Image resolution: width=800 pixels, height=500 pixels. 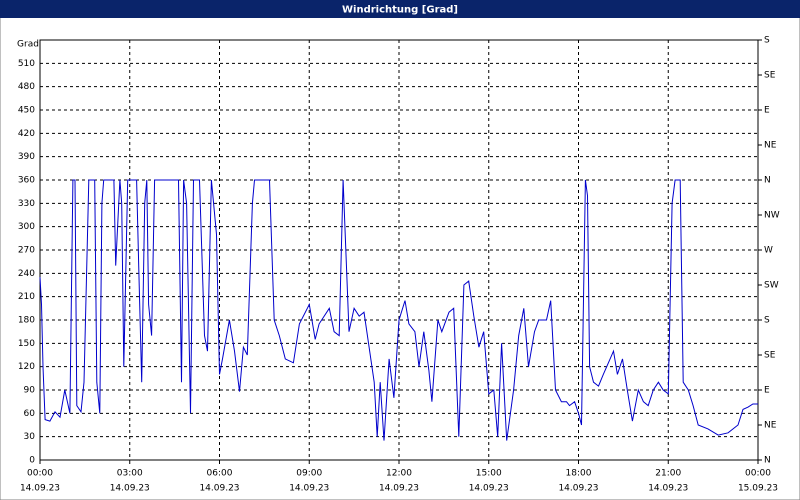 I want to click on y-tick-label: 240, so click(x=26, y=274).